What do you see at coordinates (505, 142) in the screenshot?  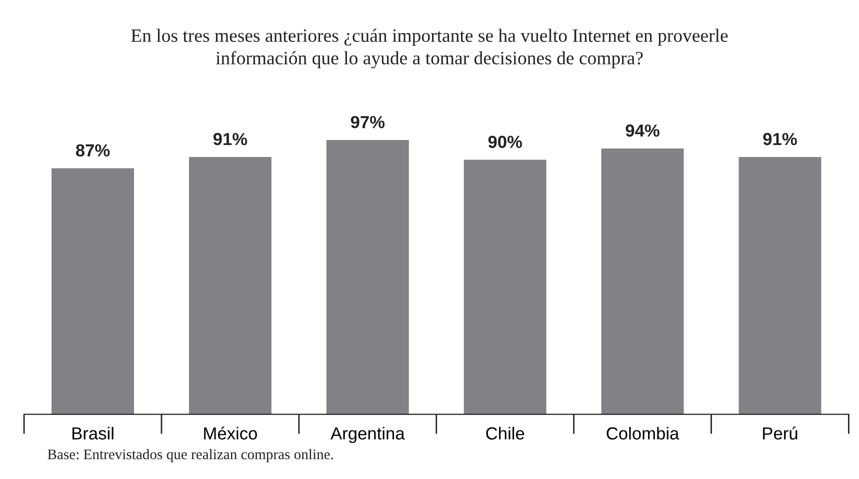 I see `data-label: 90%` at bounding box center [505, 142].